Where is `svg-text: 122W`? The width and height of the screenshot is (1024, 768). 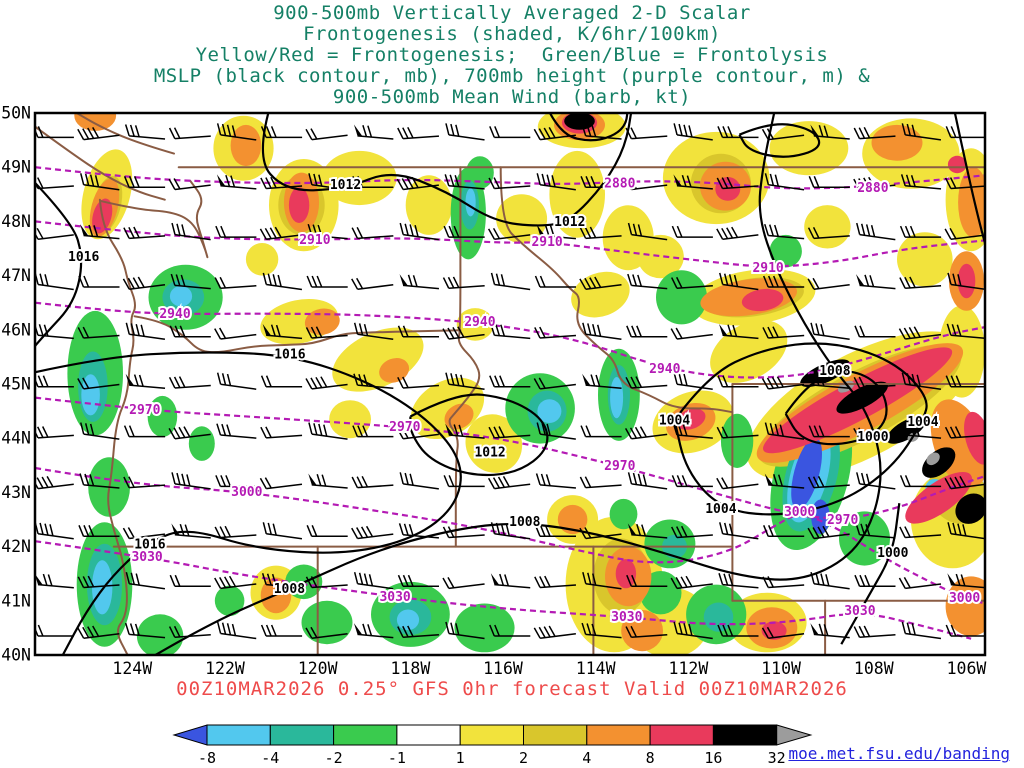
svg-text: 122W is located at coordinates (225, 668).